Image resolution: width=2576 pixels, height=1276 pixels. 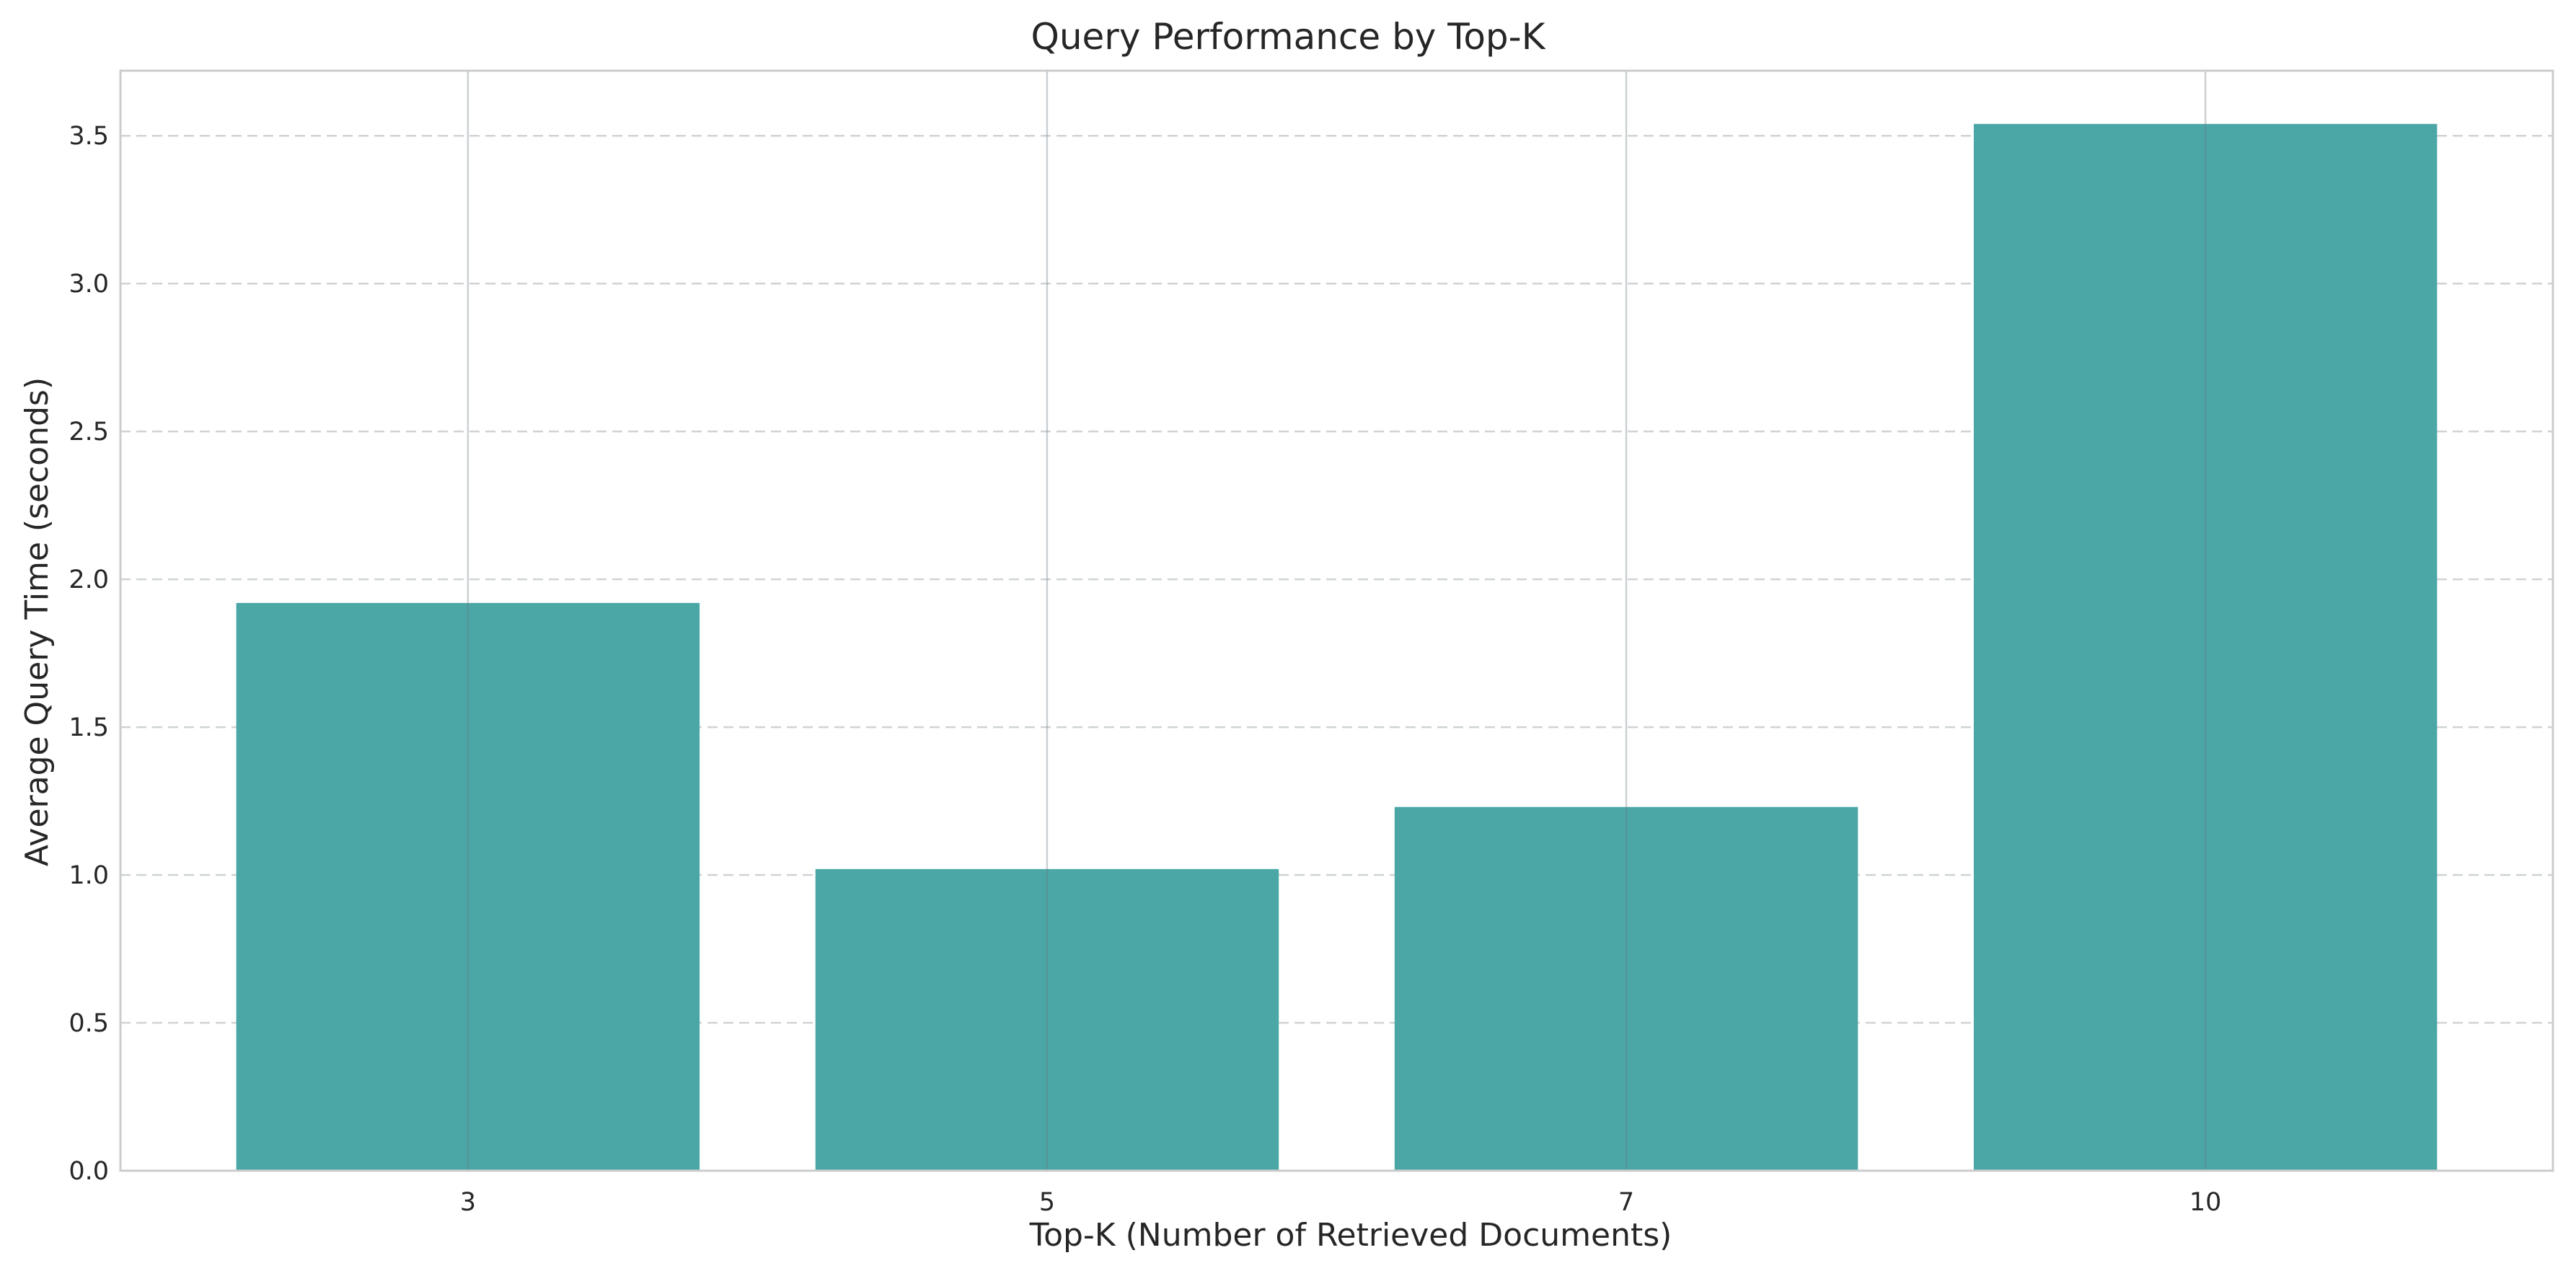 What do you see at coordinates (89, 1024) in the screenshot?
I see `y-tick-label: 0.5` at bounding box center [89, 1024].